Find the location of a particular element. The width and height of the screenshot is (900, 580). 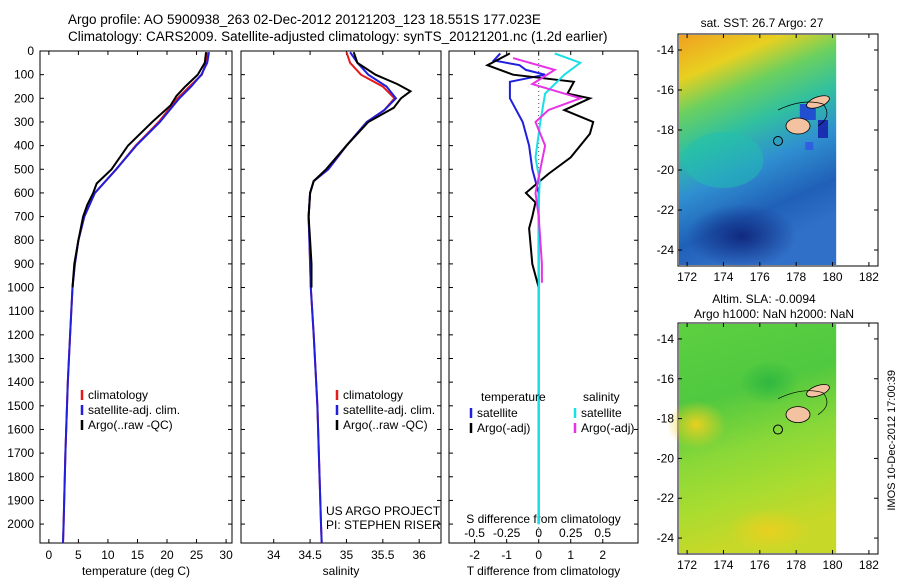

x-tick-label: -2 is located at coordinates (474, 555).